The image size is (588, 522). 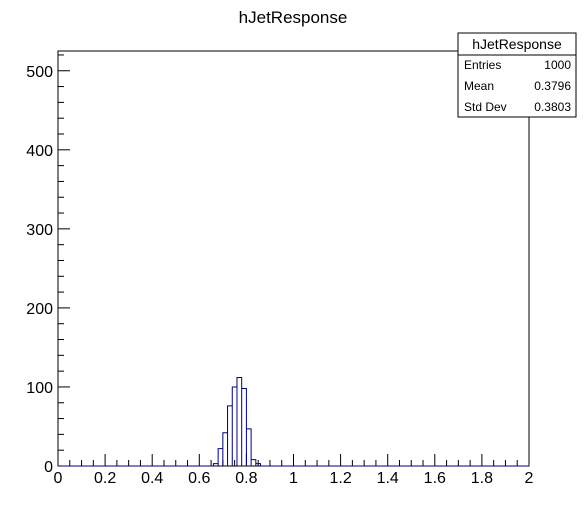 I want to click on stats-mean-label: Mean, so click(x=479, y=86).